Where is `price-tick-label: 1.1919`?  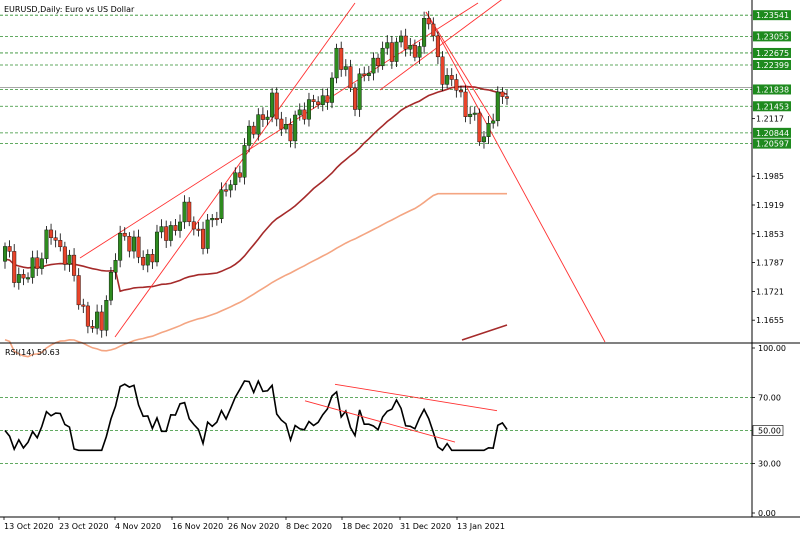
price-tick-label: 1.1919 is located at coordinates (770, 205).